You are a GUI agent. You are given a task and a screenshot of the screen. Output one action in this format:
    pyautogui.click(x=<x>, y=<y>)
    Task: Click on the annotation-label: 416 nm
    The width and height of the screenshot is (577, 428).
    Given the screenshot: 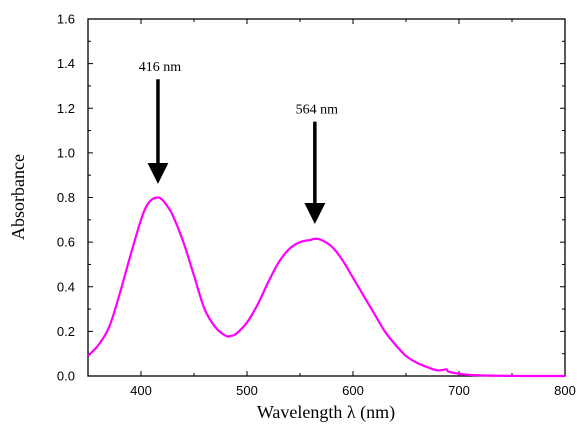 What is the action you would take?
    pyautogui.click(x=160, y=67)
    